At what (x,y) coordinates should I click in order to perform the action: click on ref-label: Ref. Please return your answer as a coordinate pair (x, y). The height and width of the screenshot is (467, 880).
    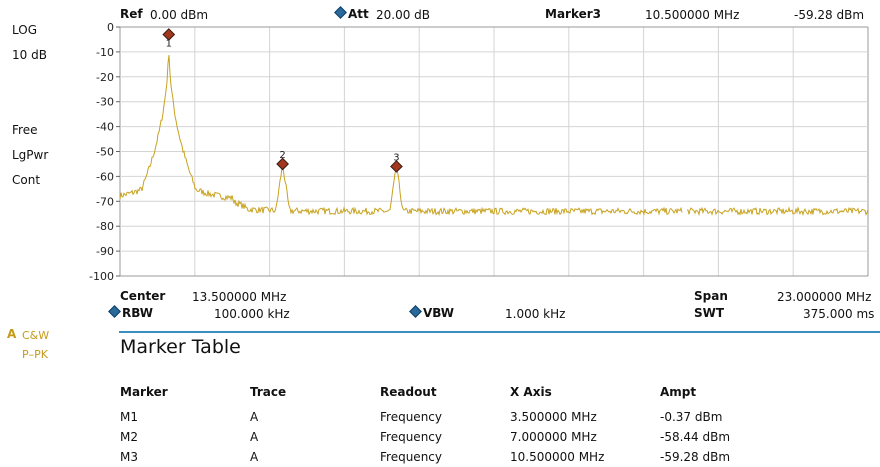
    Looking at the image, I should click on (131, 14).